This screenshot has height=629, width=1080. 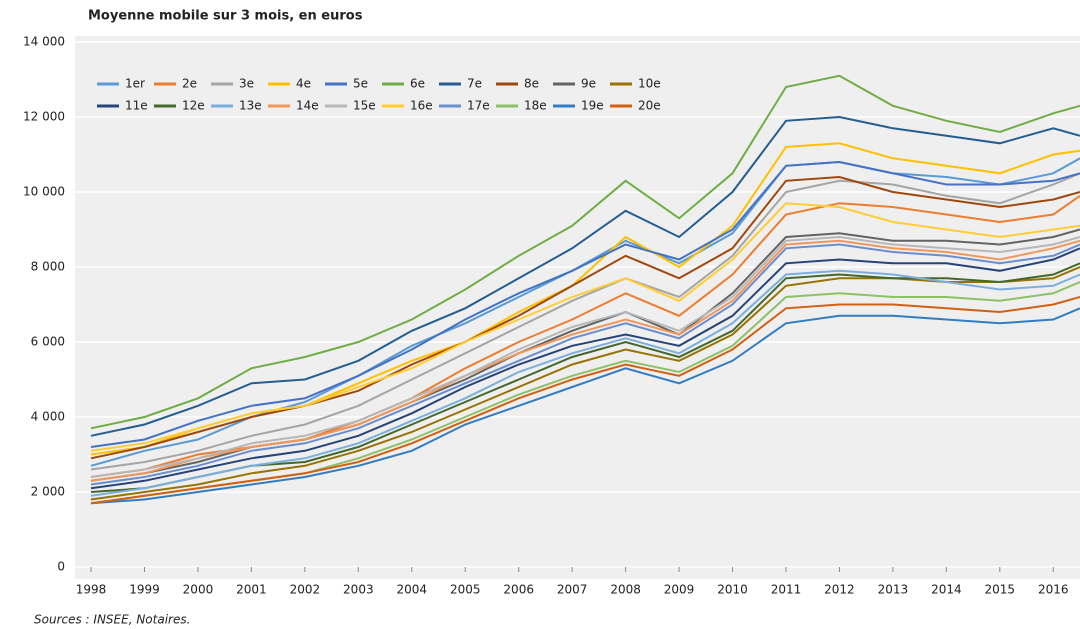 I want to click on legend-label: 8e, so click(x=531, y=84).